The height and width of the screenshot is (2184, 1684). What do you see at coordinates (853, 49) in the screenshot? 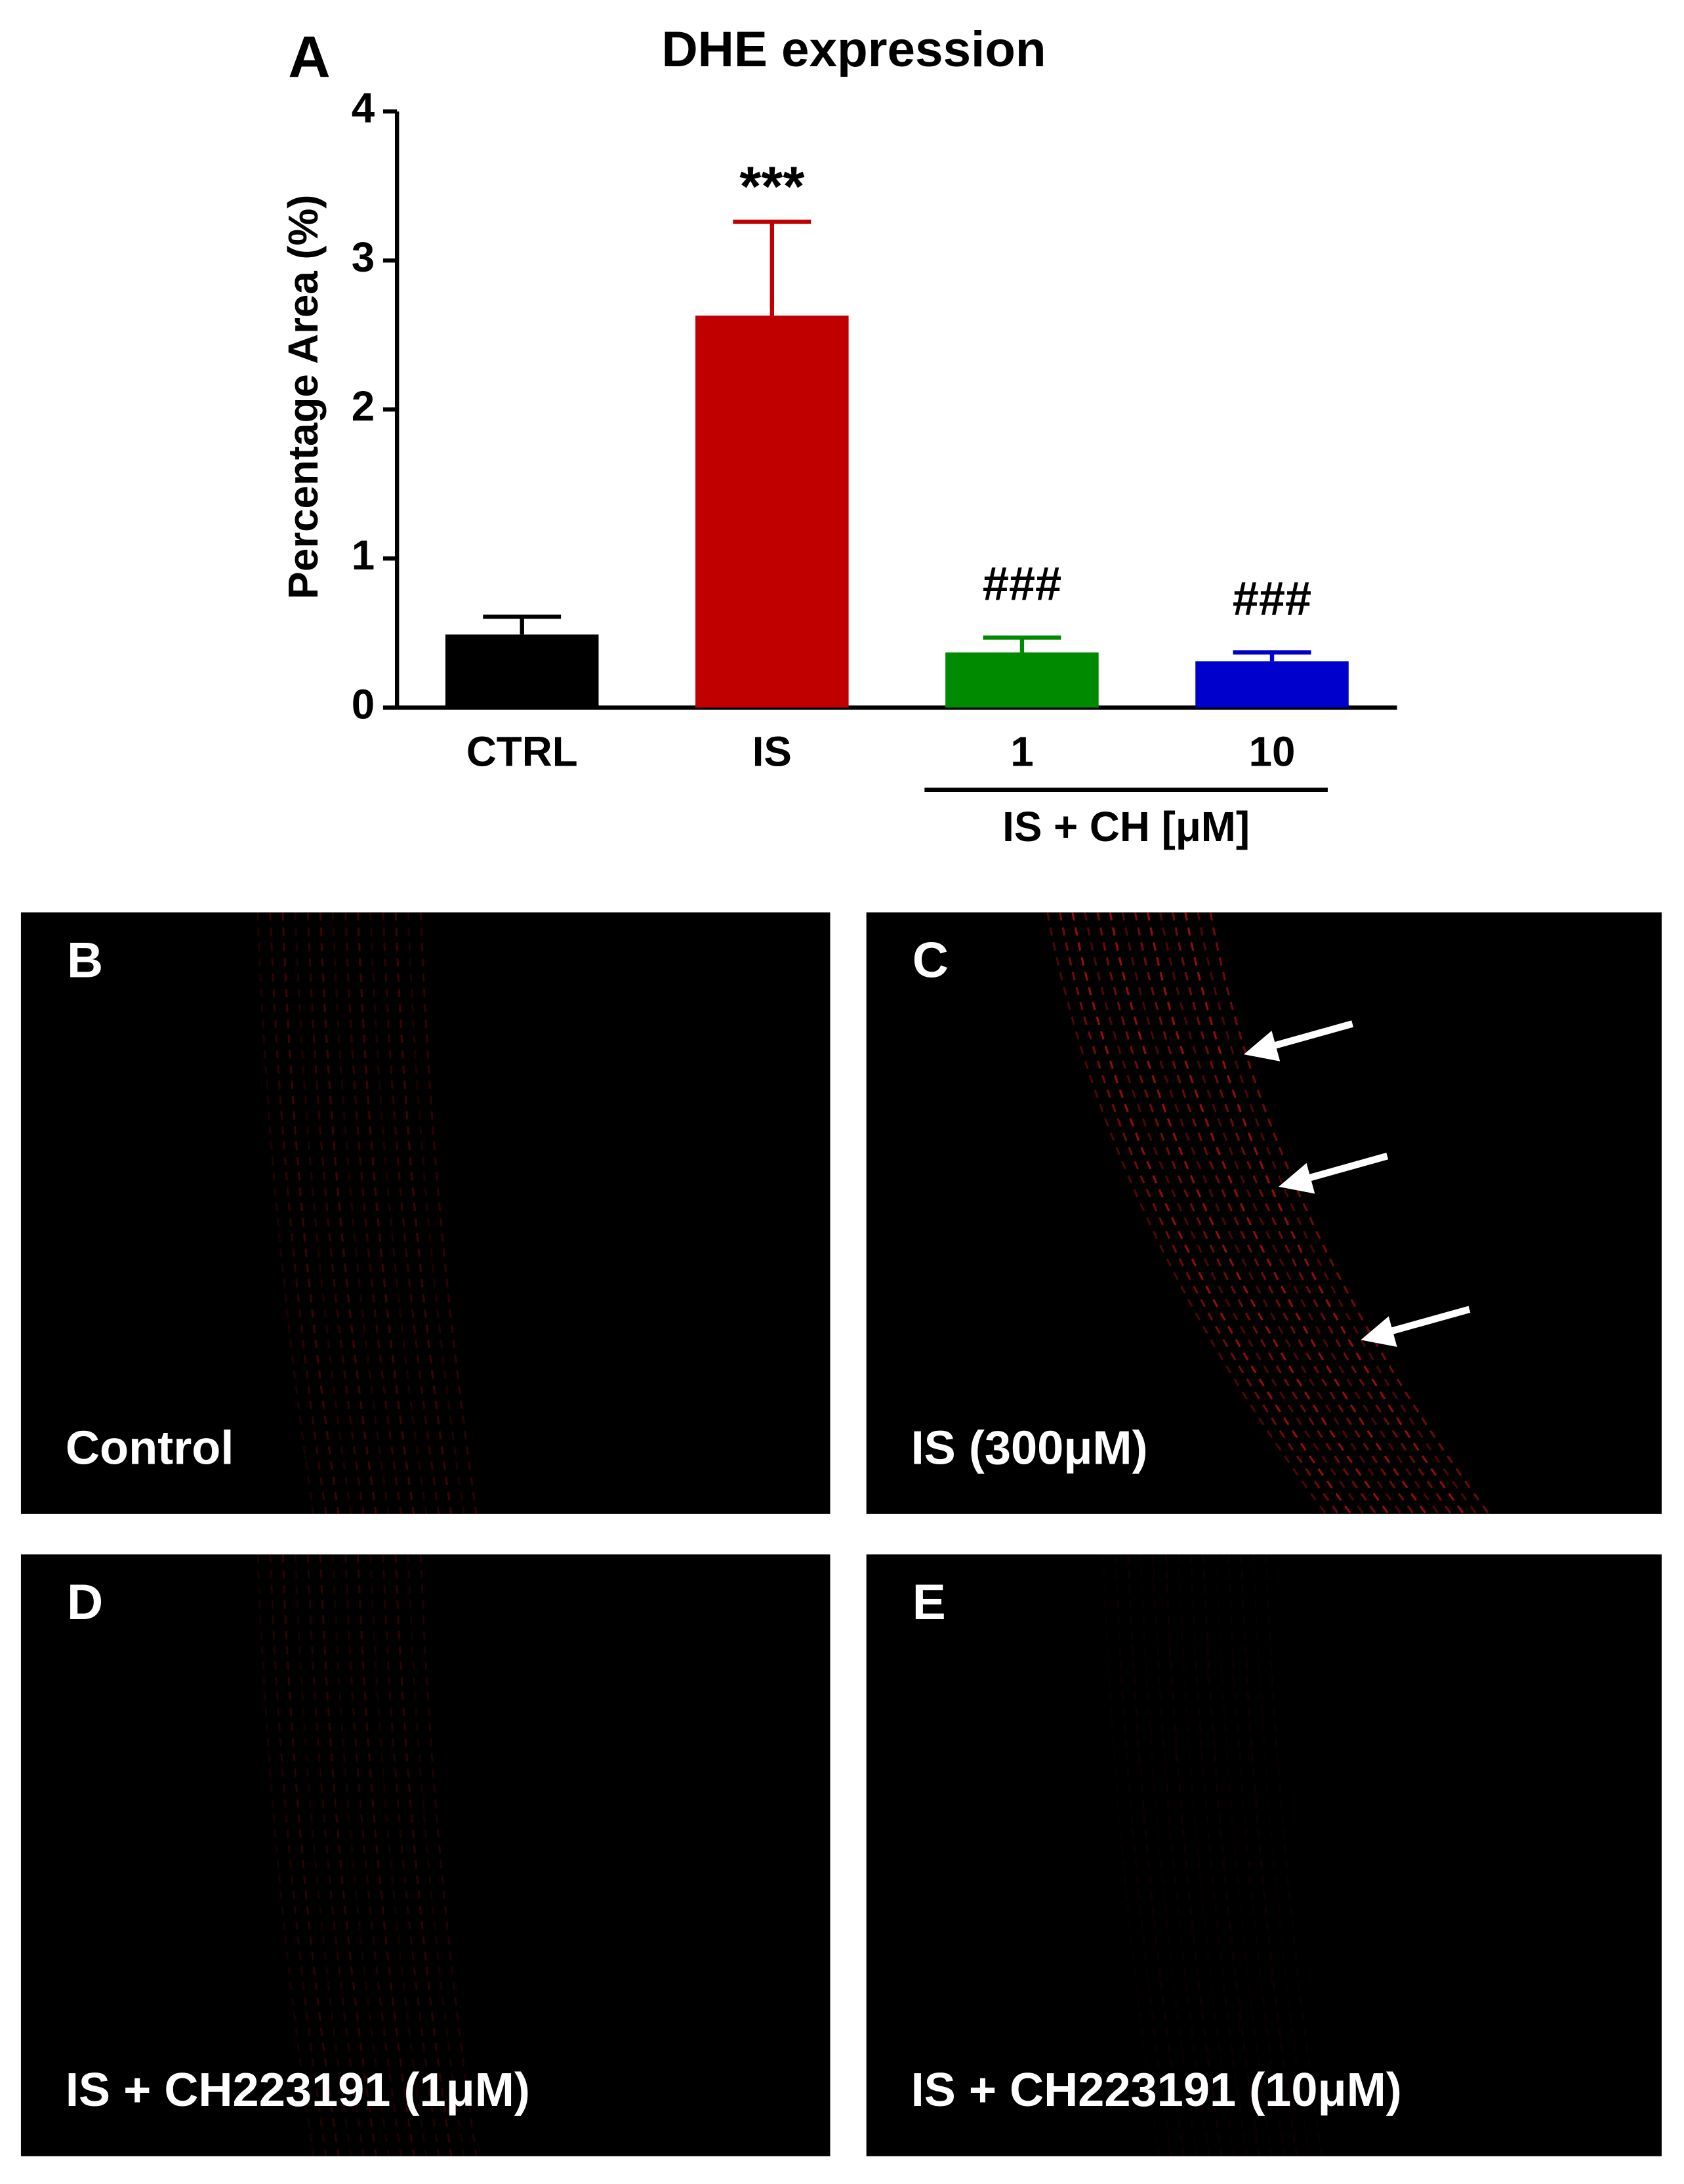
I see `chart-title: DHE expression` at bounding box center [853, 49].